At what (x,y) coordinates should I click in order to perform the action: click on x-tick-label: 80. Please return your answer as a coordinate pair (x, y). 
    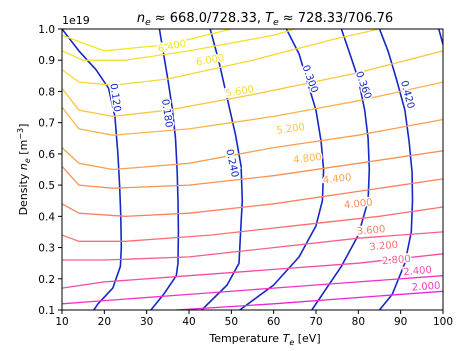
    Looking at the image, I should click on (358, 322).